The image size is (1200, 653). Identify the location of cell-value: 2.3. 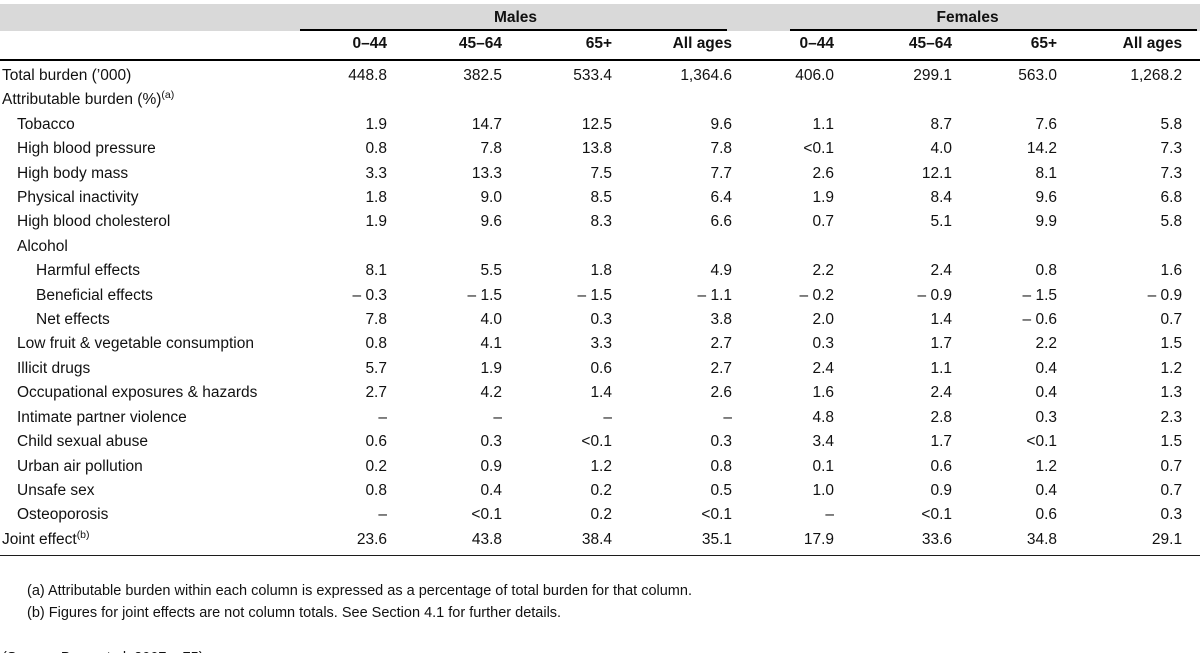
(1171, 417).